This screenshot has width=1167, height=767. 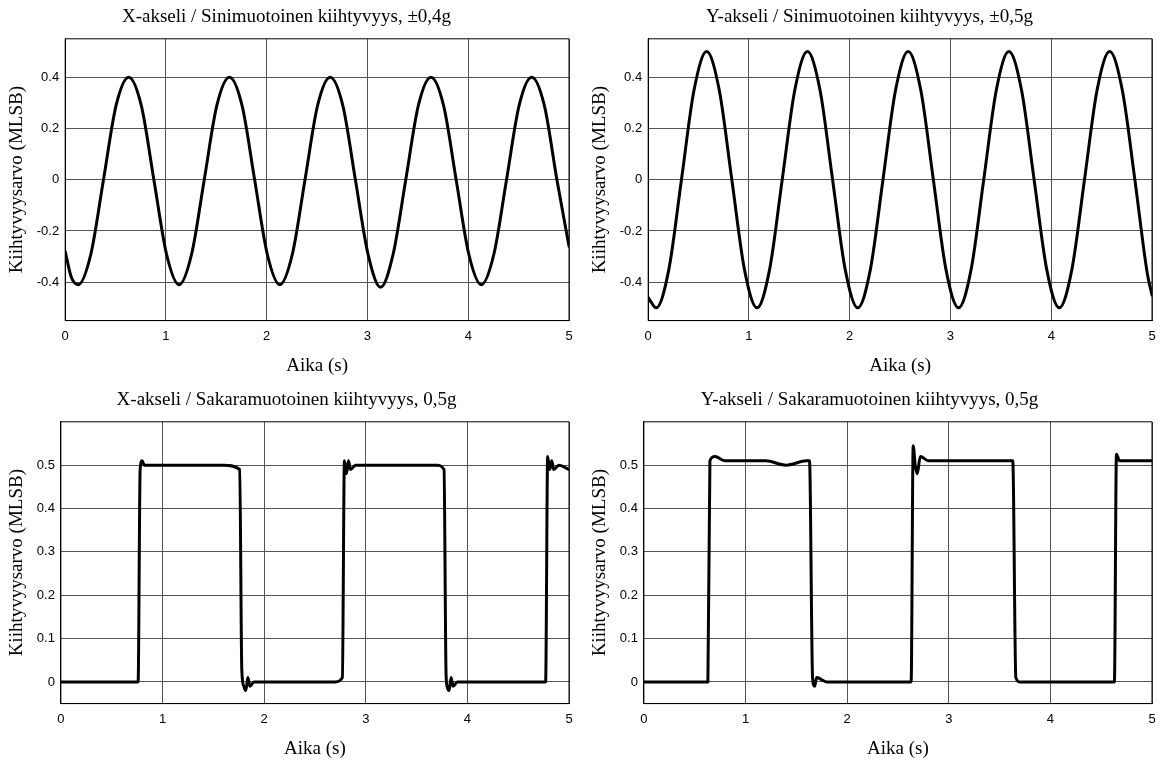 What do you see at coordinates (286, 16) in the screenshot?
I see `chart-title: X-akseli / Sinimuotoinen kiihtyvyys, ±0,4g` at bounding box center [286, 16].